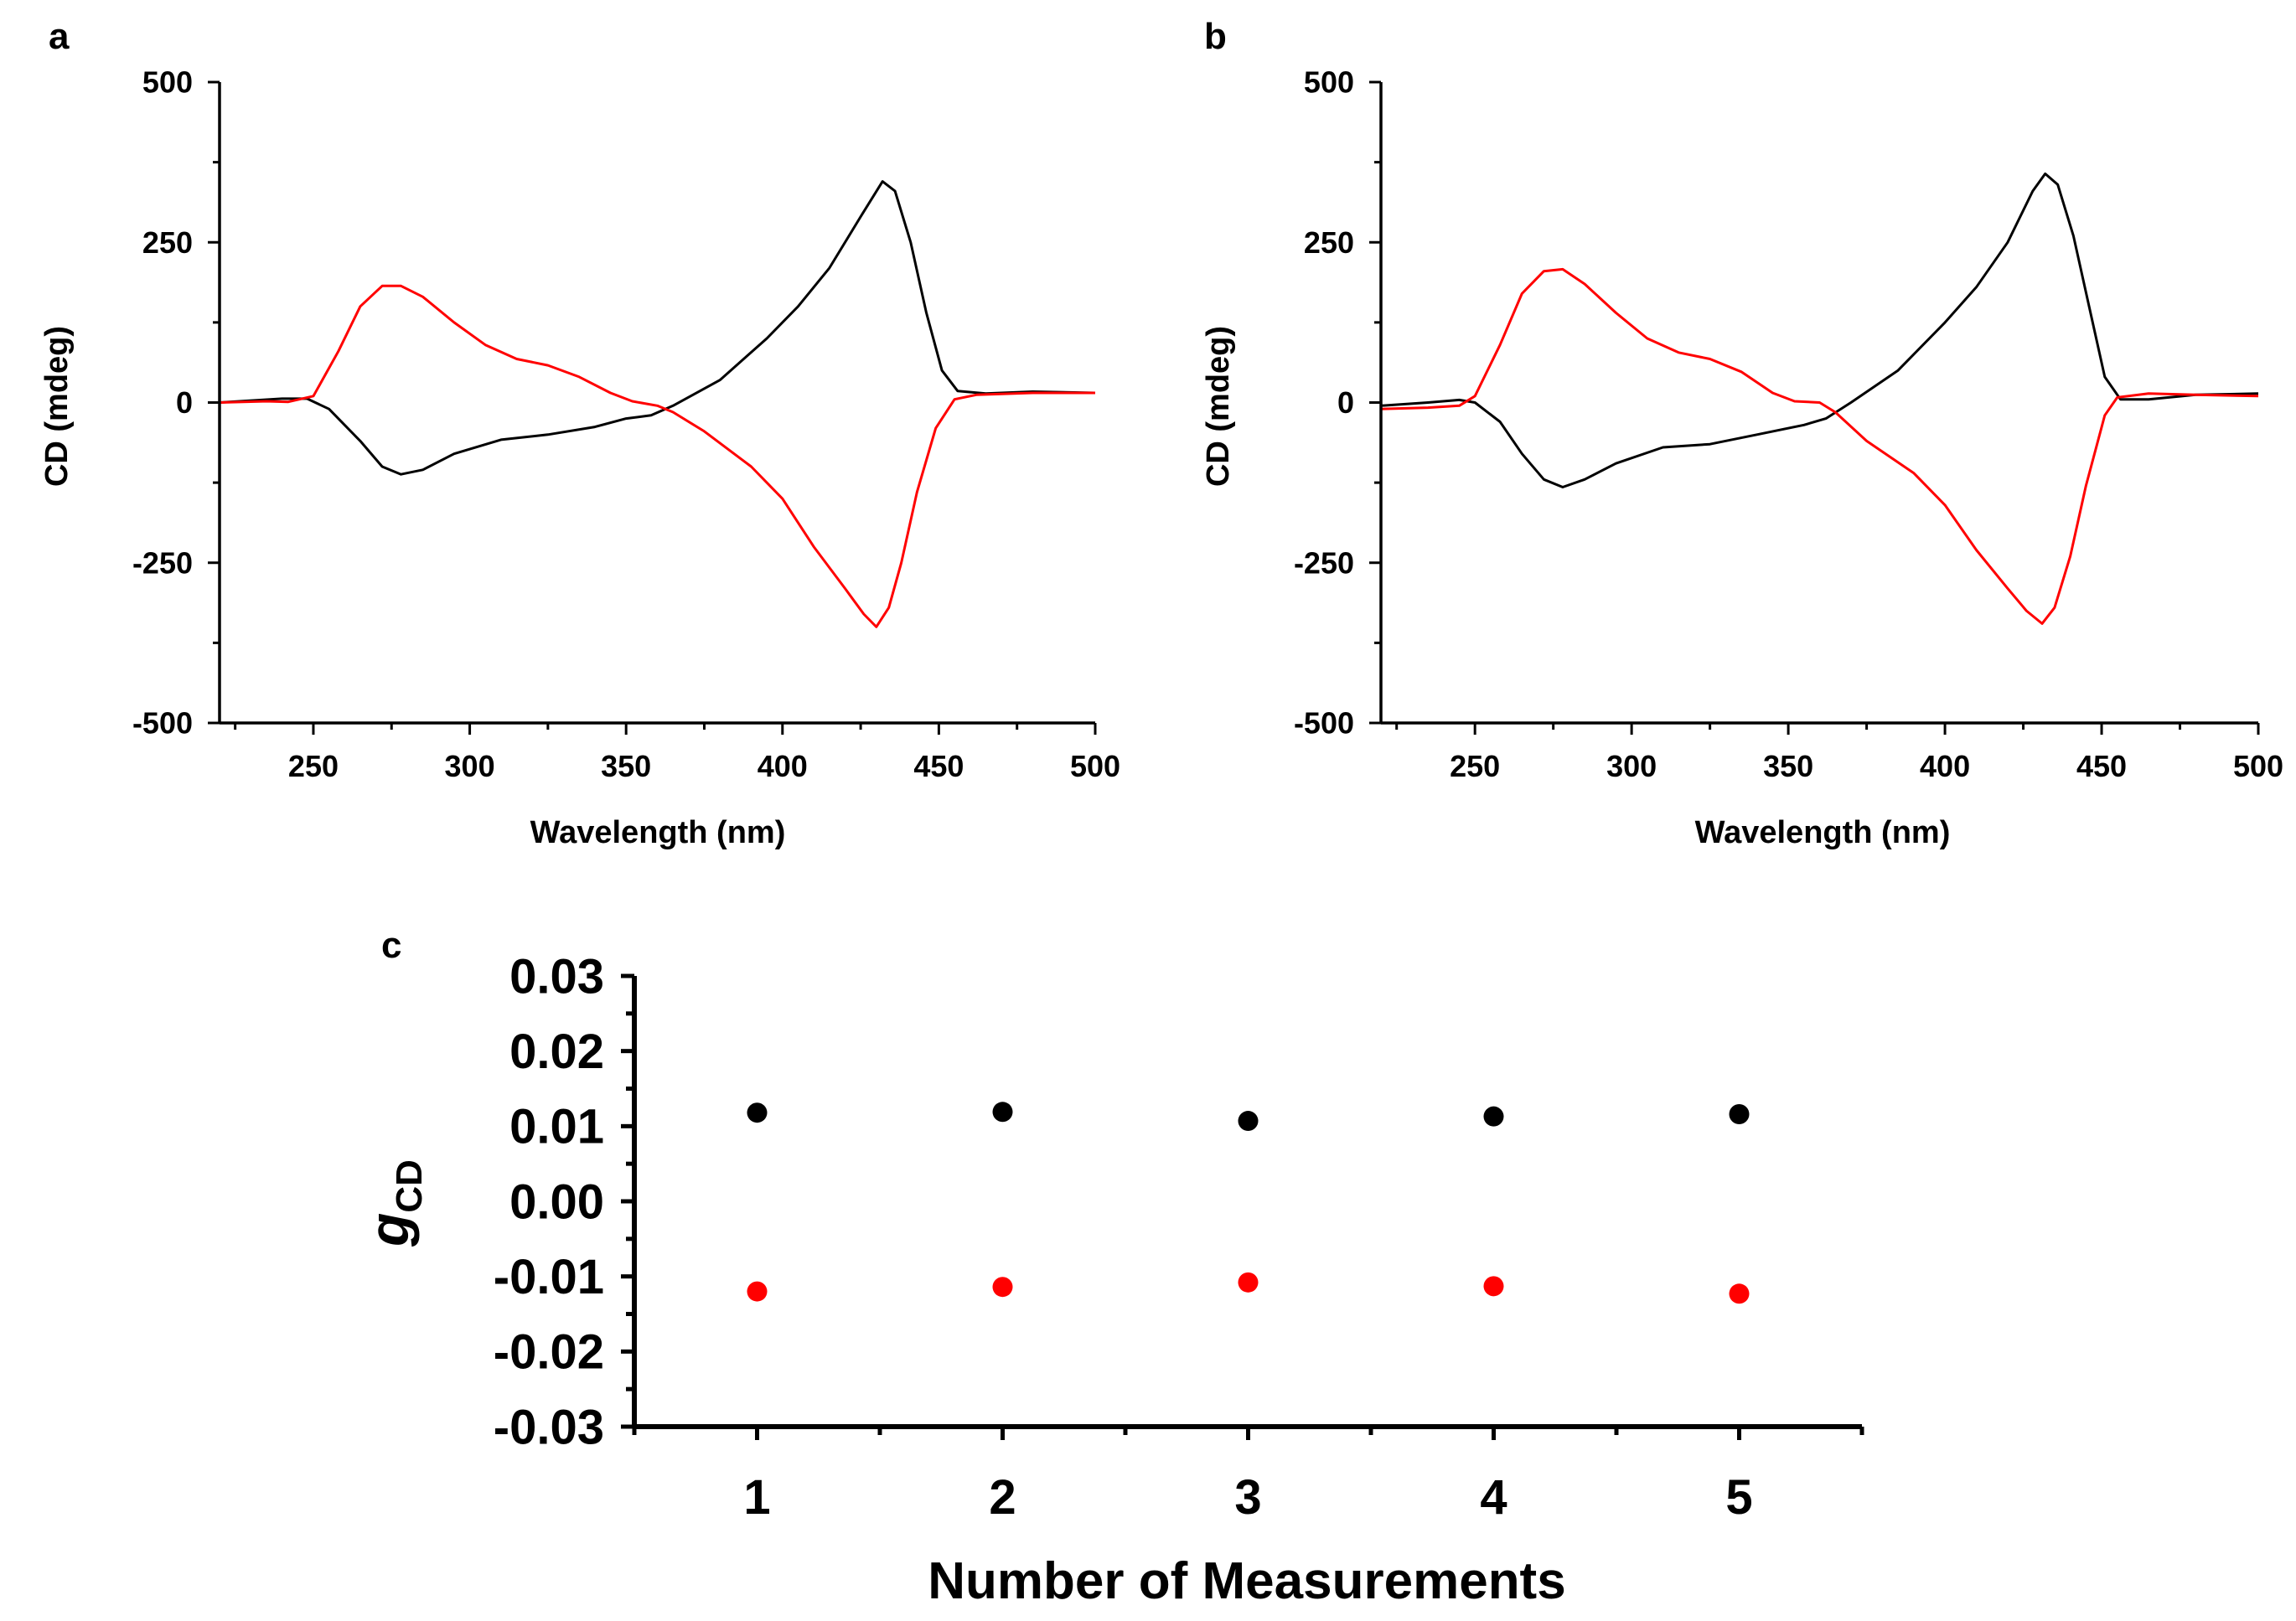 The image size is (2296, 1621). What do you see at coordinates (556, 1201) in the screenshot?
I see `y-tick-label: 0.00` at bounding box center [556, 1201].